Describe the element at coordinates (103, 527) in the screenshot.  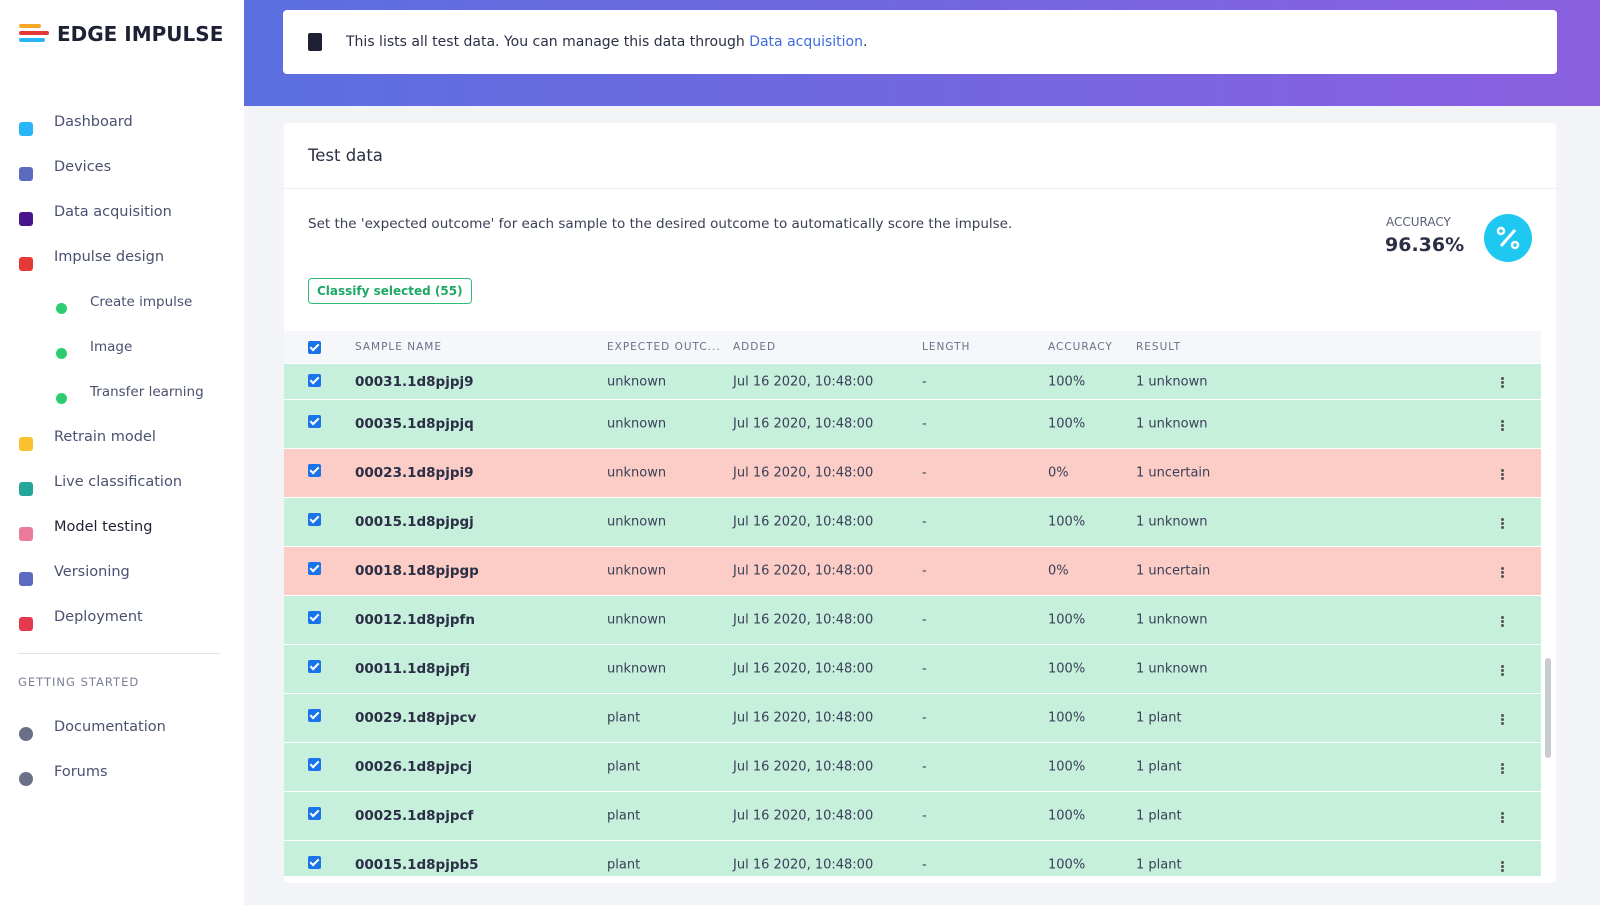
I see `nav-item: Model testing` at that location.